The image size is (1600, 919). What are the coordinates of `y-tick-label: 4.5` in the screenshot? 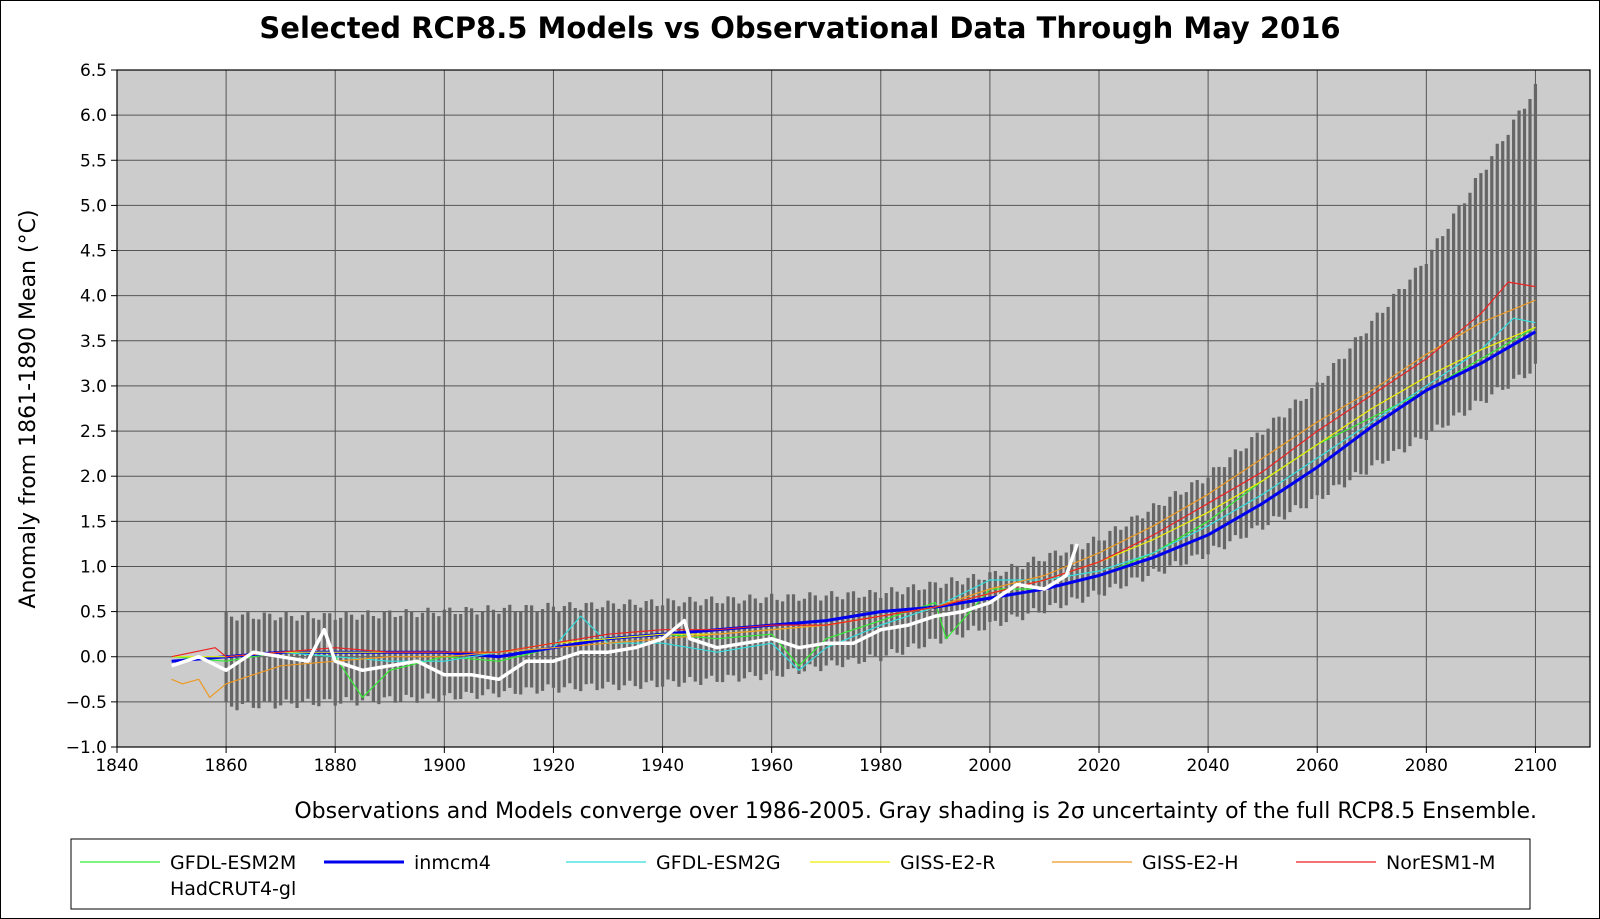 It's located at (93, 252).